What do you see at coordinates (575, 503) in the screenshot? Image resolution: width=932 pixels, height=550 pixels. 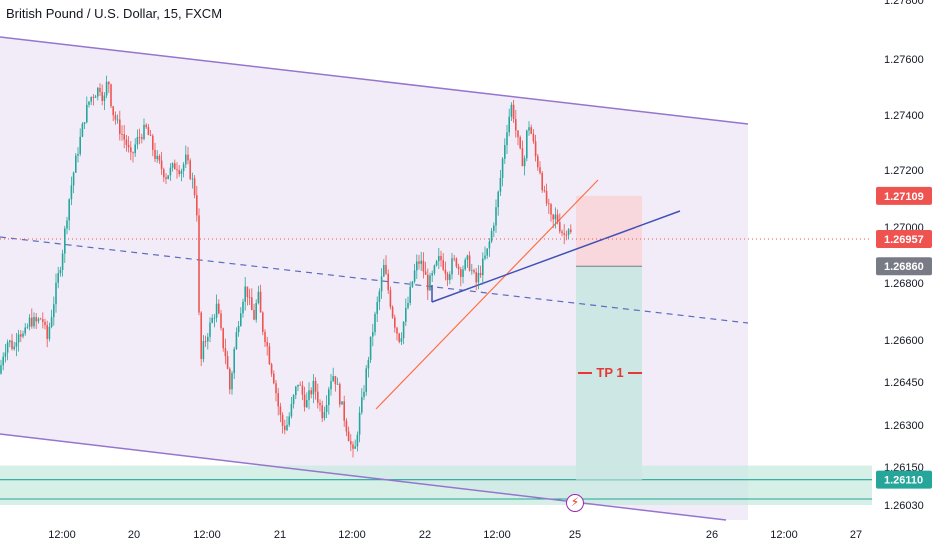 I see `lightning-icon: ⚡` at bounding box center [575, 503].